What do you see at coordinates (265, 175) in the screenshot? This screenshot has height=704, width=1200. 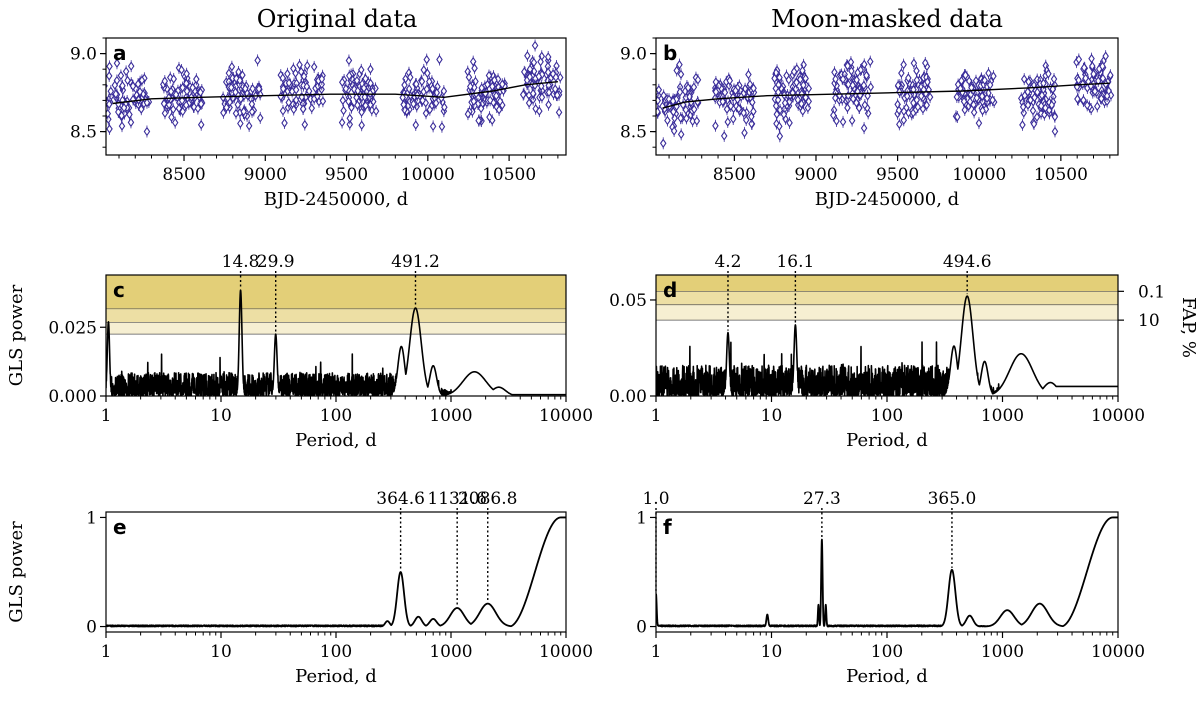 I see `x-tick-label: 9000` at bounding box center [265, 175].